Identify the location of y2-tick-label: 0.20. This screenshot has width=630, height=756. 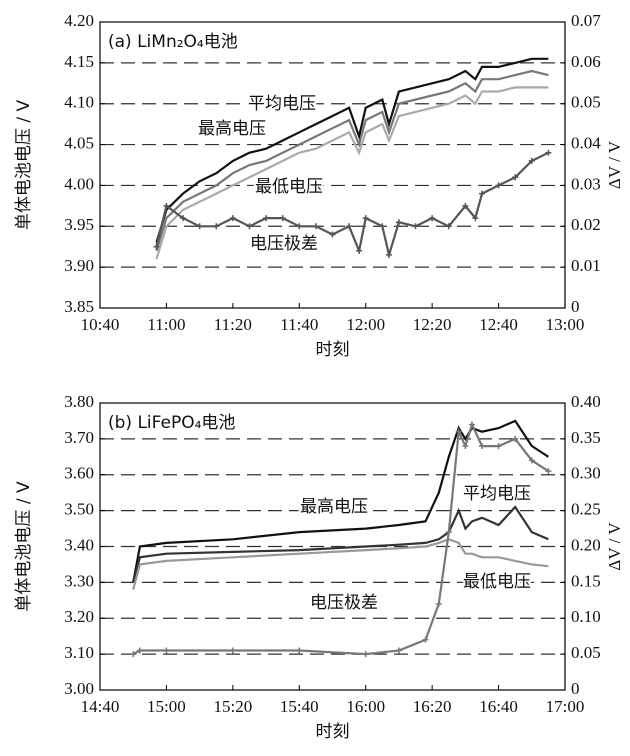
(586, 544).